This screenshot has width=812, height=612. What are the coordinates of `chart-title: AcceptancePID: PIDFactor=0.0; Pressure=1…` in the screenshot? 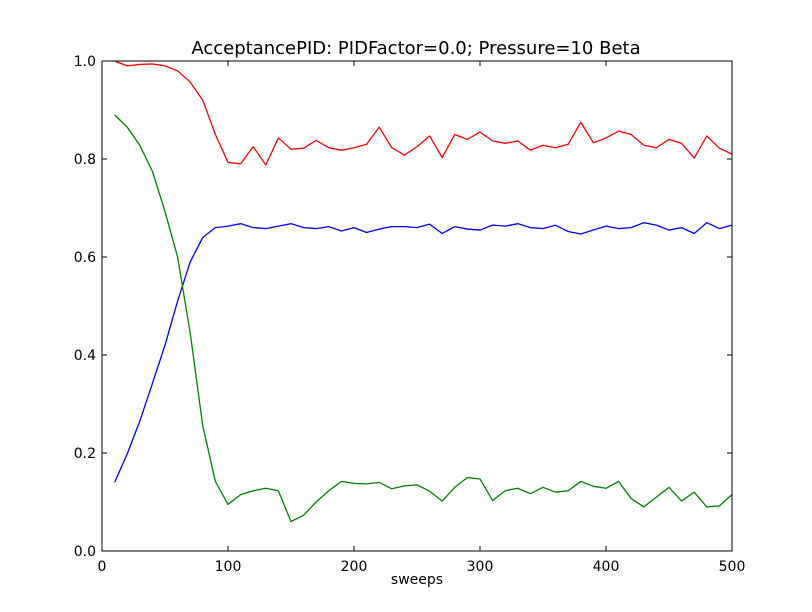 It's located at (415, 48).